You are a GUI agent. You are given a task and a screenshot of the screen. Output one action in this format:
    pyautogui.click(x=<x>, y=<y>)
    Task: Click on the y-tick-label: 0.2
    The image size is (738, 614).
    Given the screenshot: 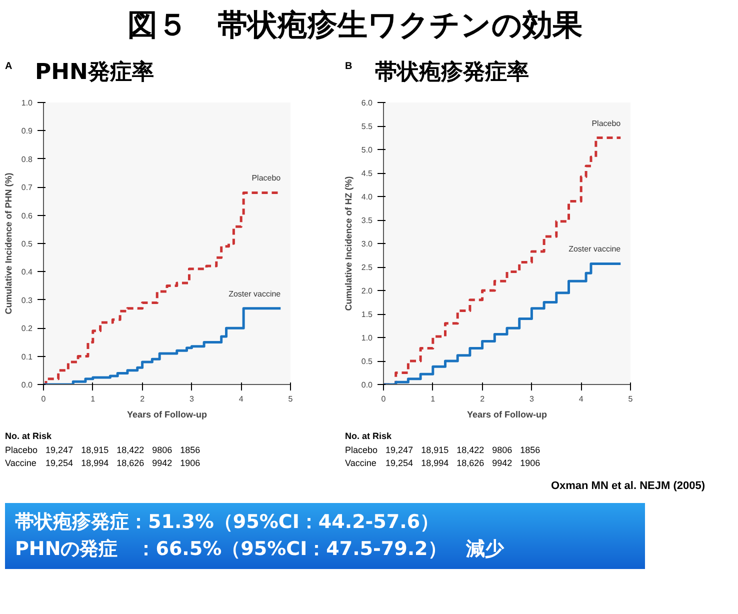 What is the action you would take?
    pyautogui.click(x=27, y=329)
    